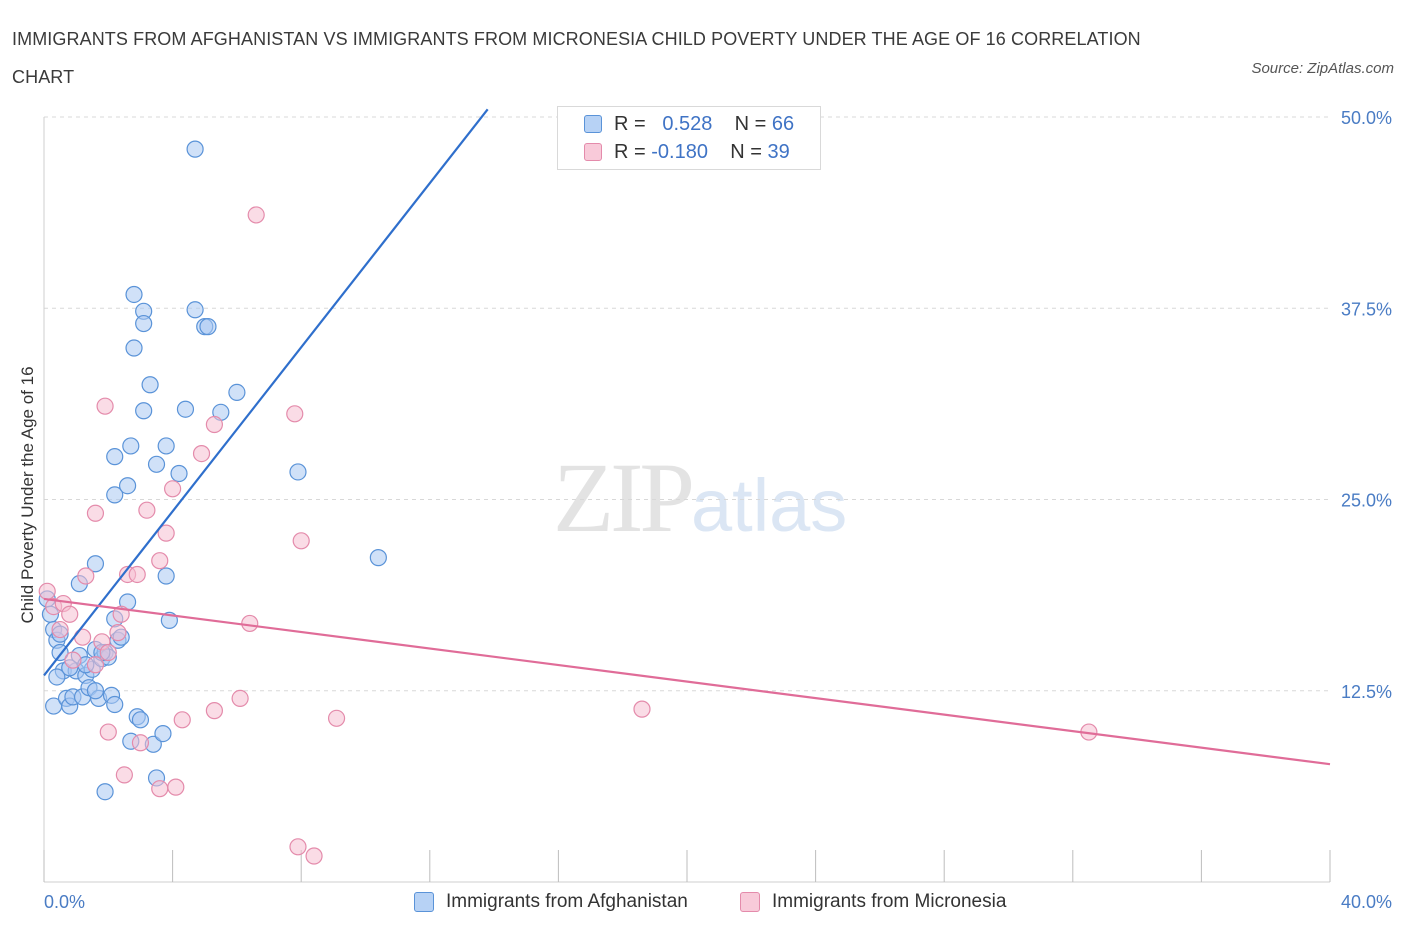  What do you see at coordinates (1366, 692) in the screenshot?
I see `y-tick-label: 12.5%` at bounding box center [1366, 692].